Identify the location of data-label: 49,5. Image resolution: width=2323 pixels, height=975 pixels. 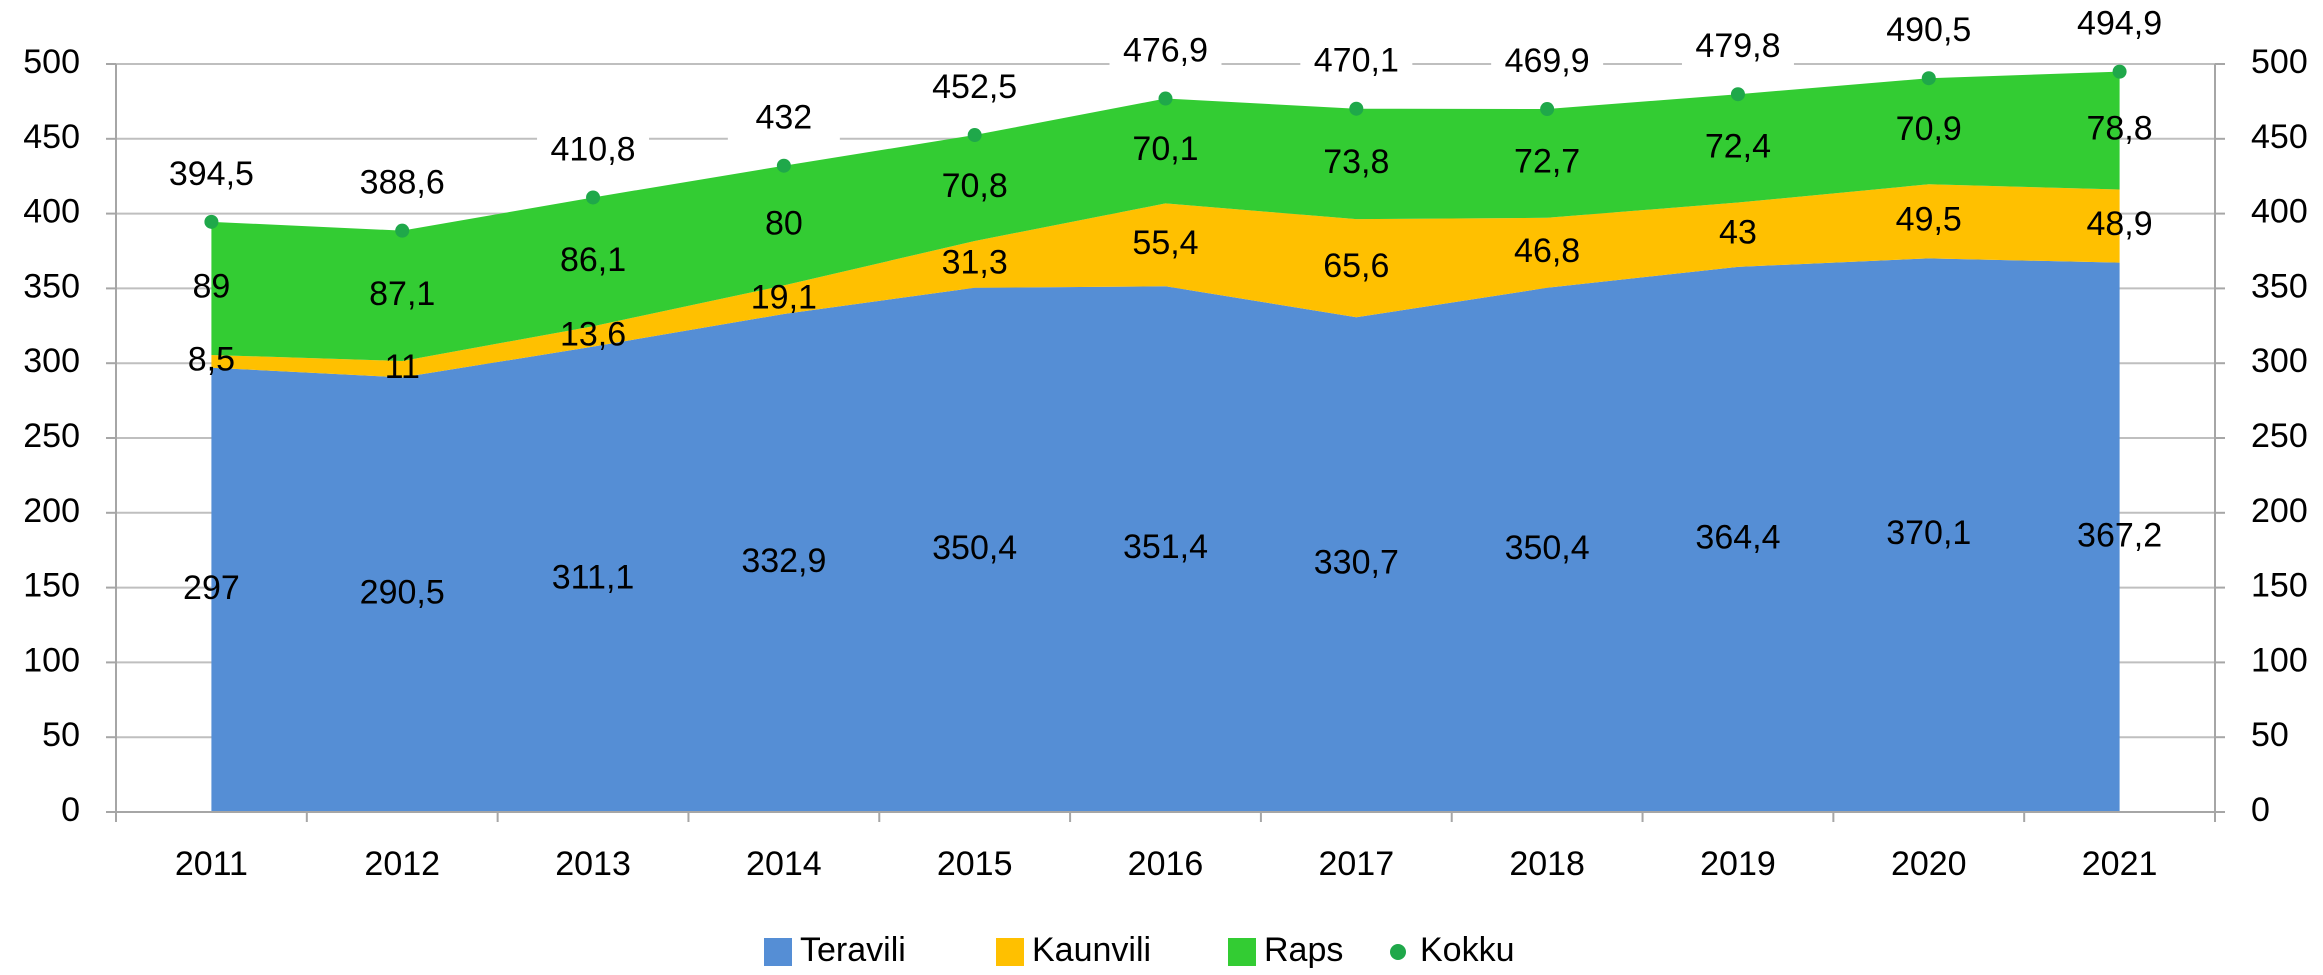
(1929, 219).